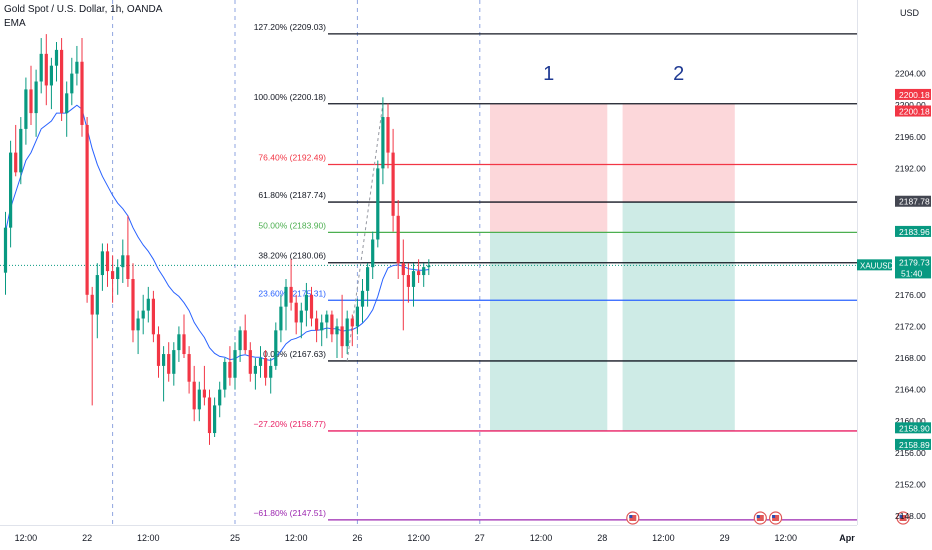 This screenshot has height=550, width=932. Describe the element at coordinates (910, 484) in the screenshot. I see `y-tick-label: 2152.00` at that location.